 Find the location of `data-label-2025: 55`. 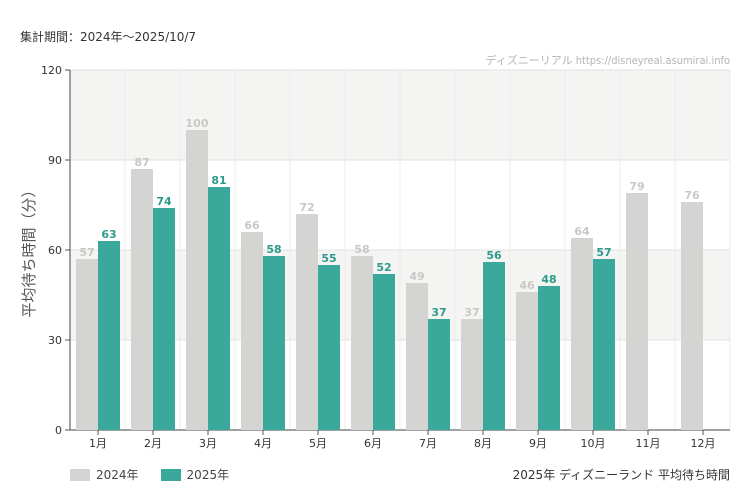

data-label-2025: 55 is located at coordinates (328, 258).